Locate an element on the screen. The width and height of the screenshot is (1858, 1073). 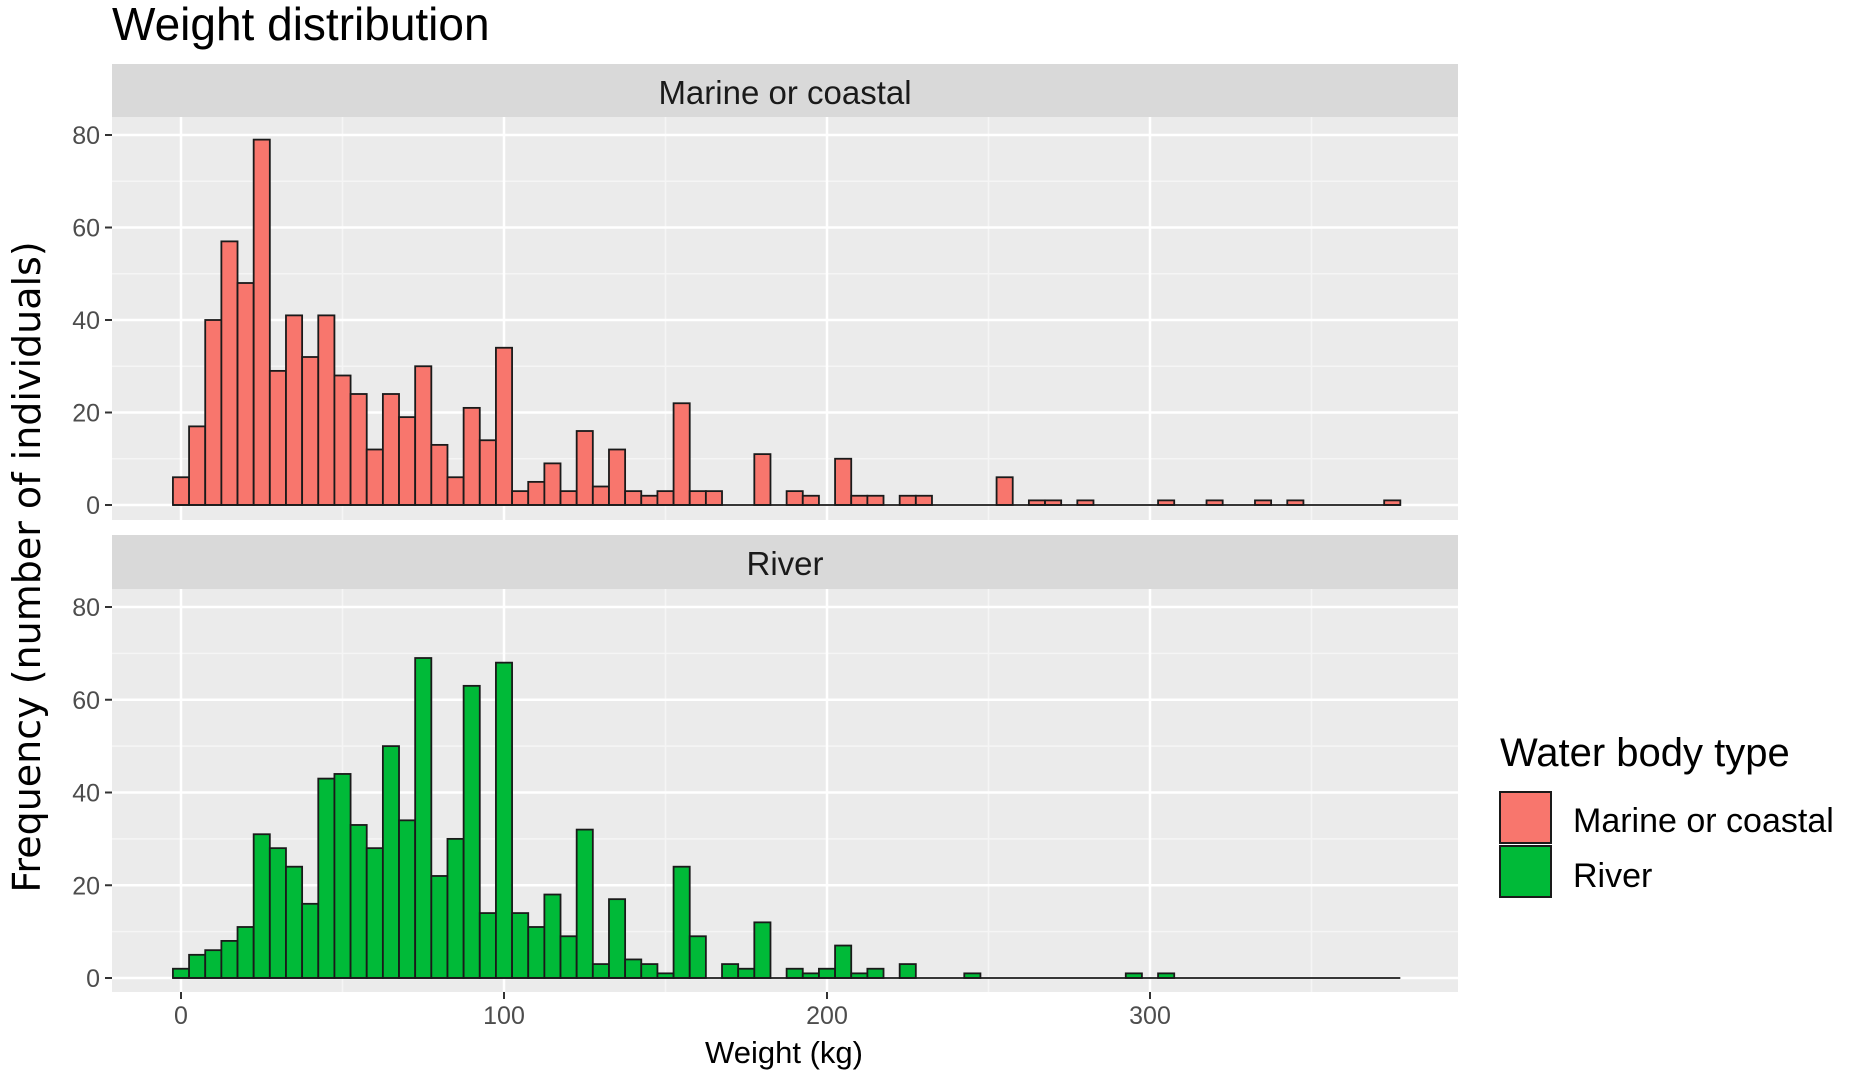
facet-strip-marine is located at coordinates (785, 90).